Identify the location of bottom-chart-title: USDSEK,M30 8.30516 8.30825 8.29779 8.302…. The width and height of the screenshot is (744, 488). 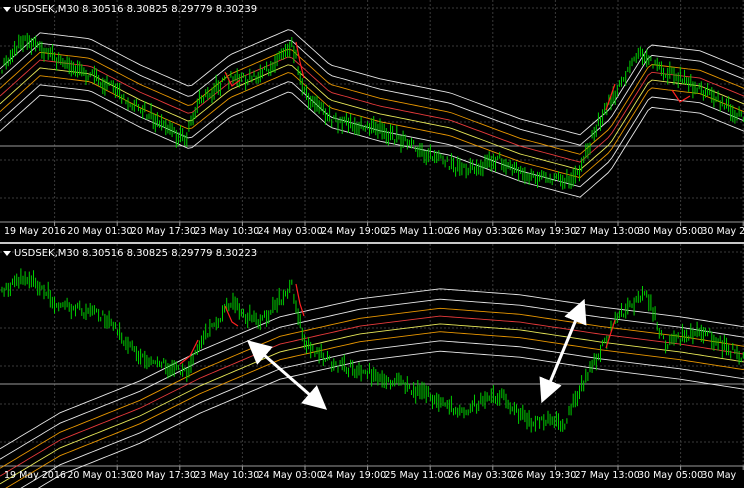
(130, 253).